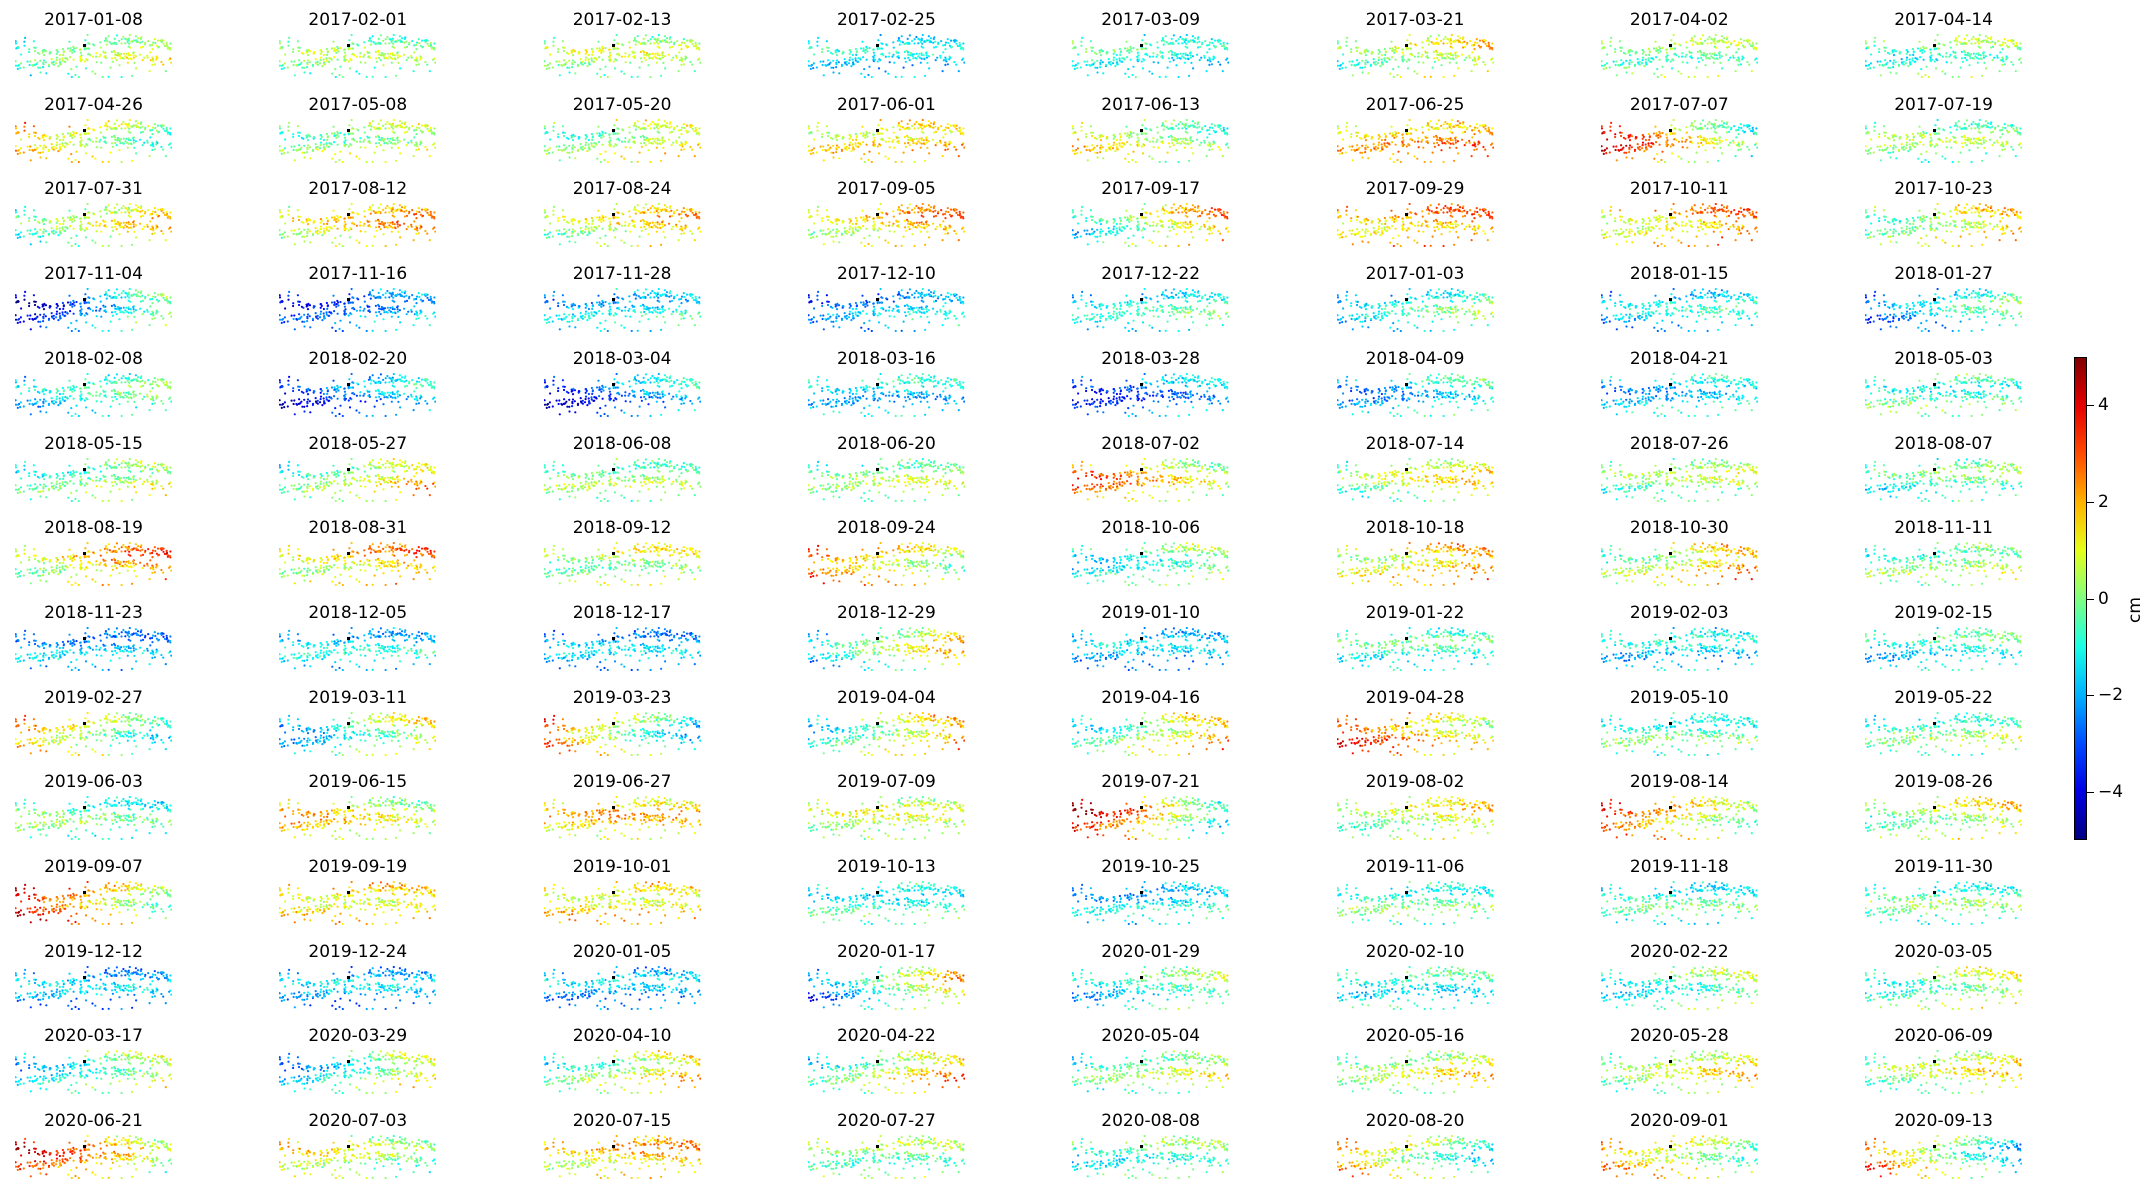 The height and width of the screenshot is (1190, 2156). What do you see at coordinates (1943, 105) in the screenshot?
I see `panel-title: 2017-07-19` at bounding box center [1943, 105].